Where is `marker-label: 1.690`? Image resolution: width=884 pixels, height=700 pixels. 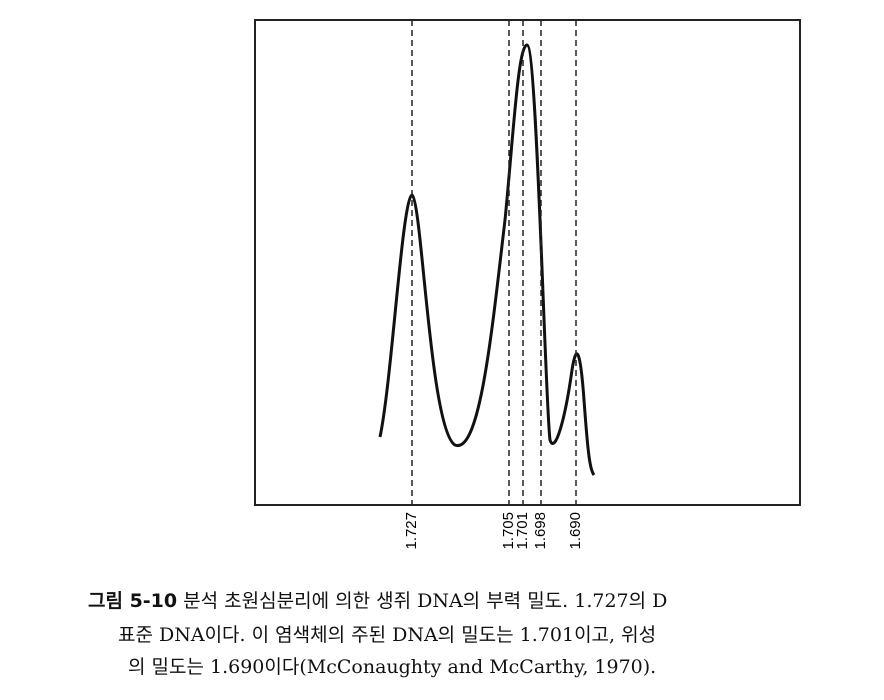 marker-label: 1.690 is located at coordinates (575, 531).